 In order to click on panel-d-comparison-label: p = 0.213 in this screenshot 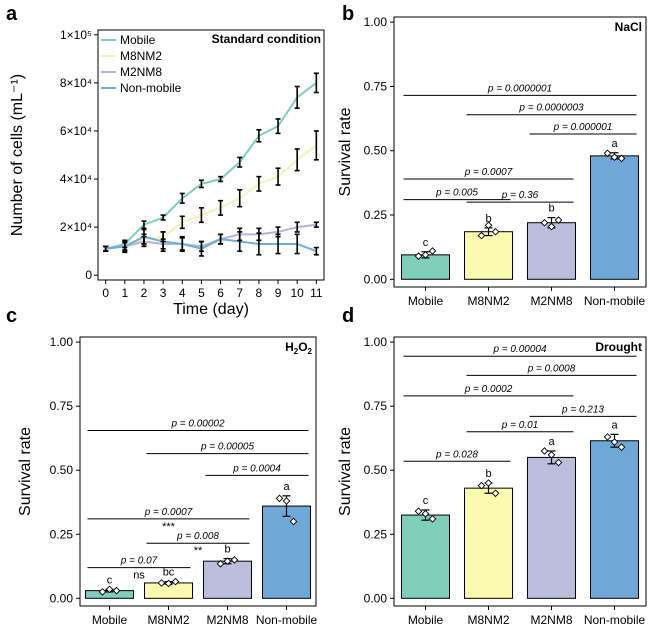, I will do `click(582, 409)`.